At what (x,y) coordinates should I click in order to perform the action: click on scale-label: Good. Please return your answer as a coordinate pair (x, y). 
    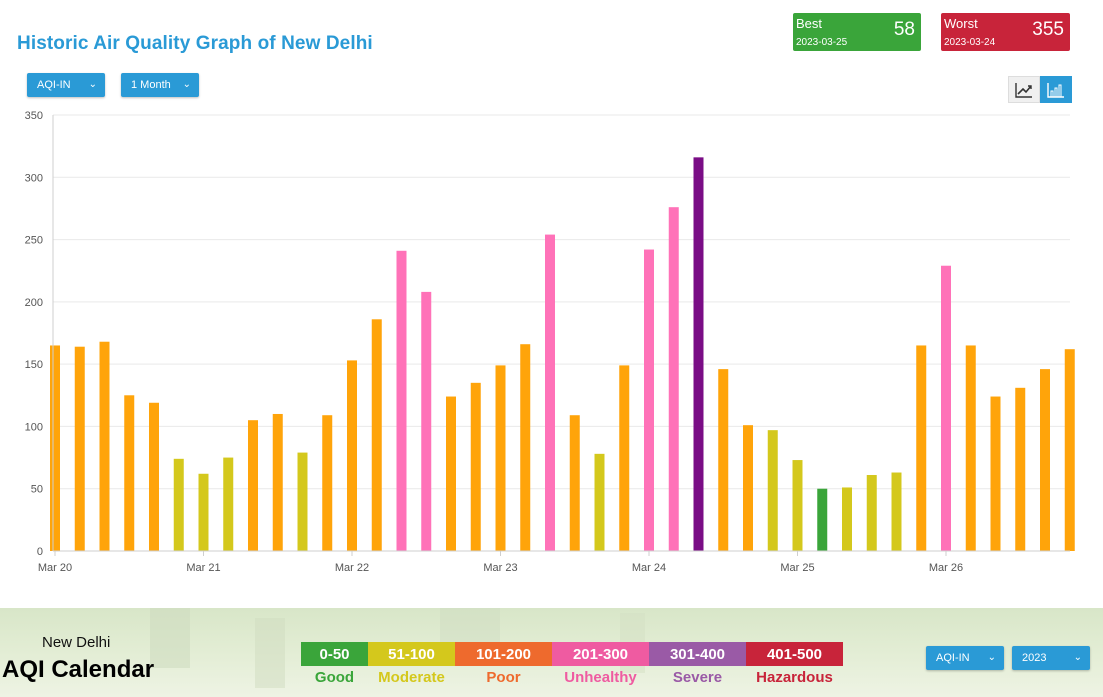
    Looking at the image, I should click on (334, 677).